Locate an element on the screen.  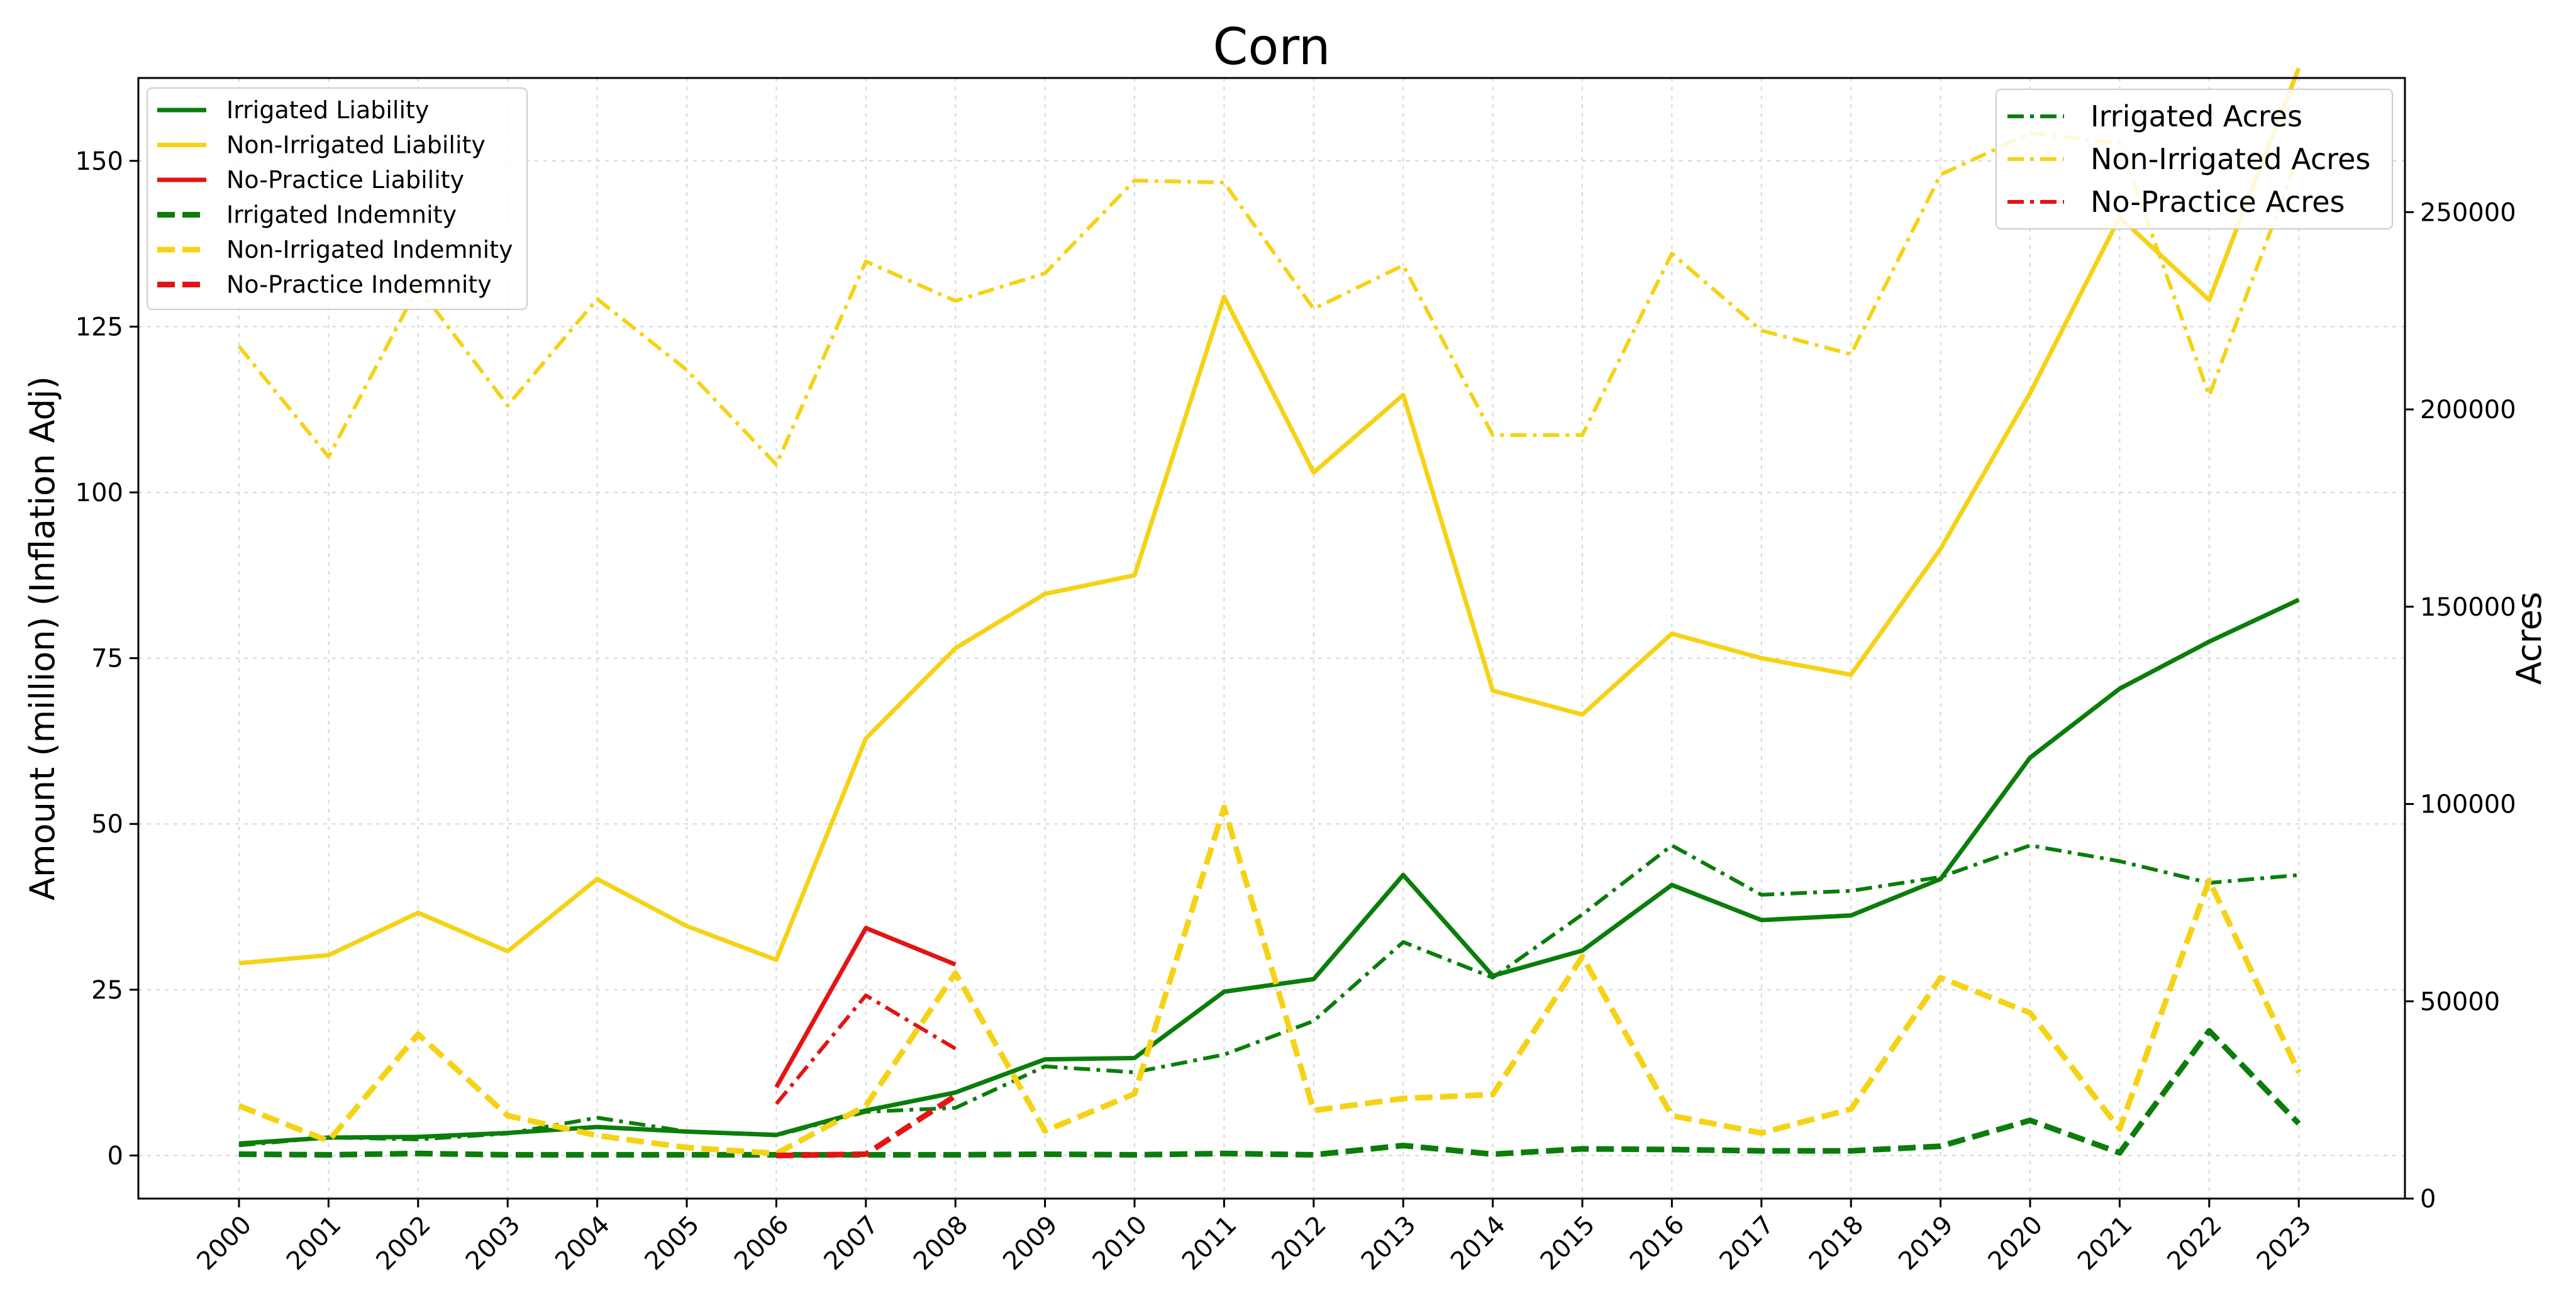
legend-label-no-practice-liability: No-Practice Liability is located at coordinates (345, 180).